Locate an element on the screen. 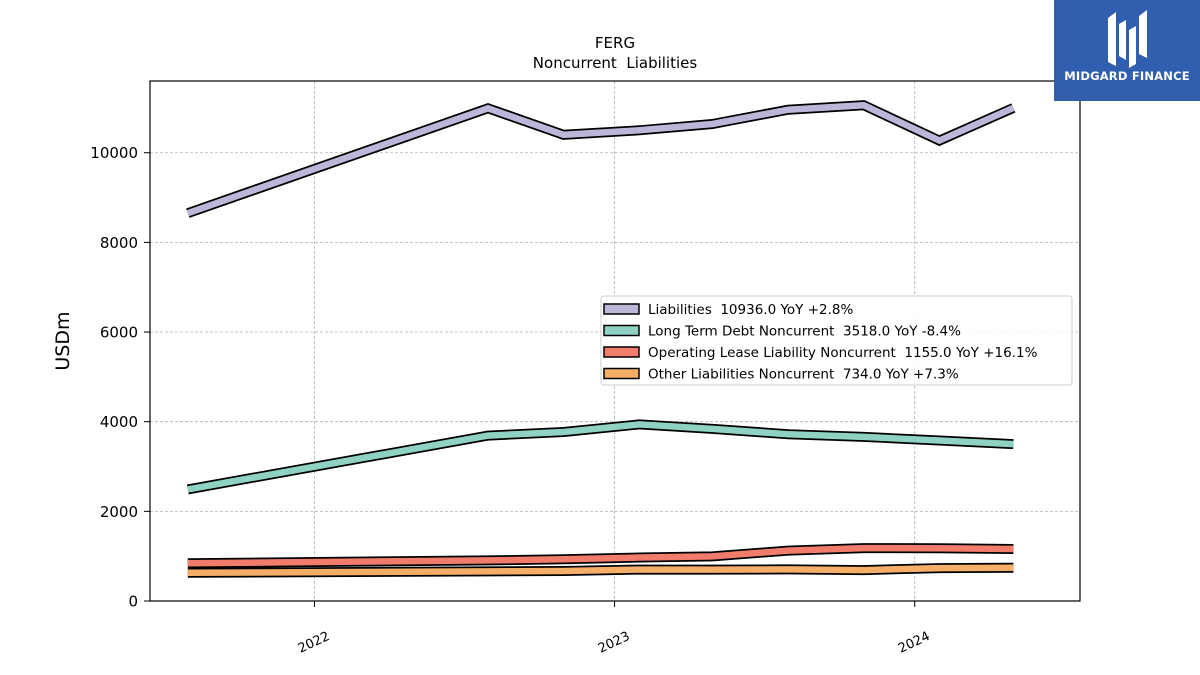 Image resolution: width=1200 pixels, height=675 pixels. chart-title: FERG is located at coordinates (615, 43).